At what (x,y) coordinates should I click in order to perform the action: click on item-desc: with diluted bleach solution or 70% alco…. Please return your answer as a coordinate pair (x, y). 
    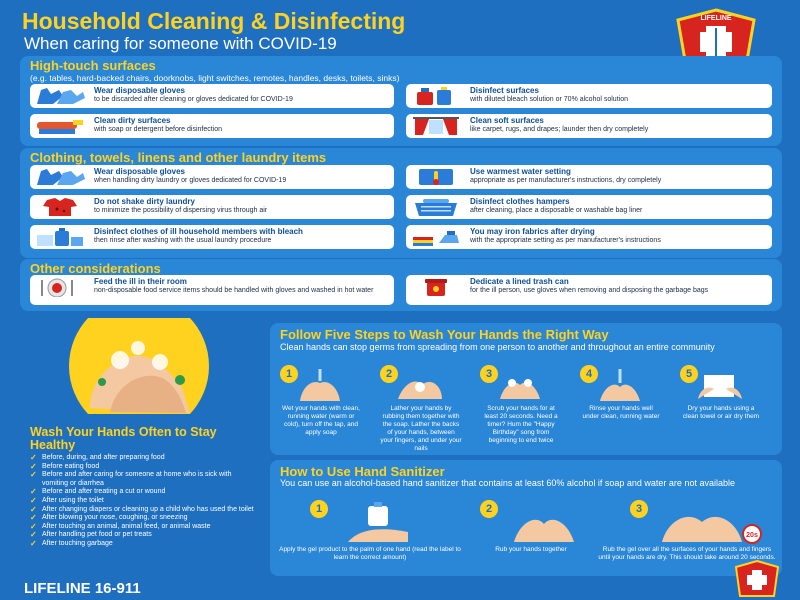
    Looking at the image, I should click on (549, 99).